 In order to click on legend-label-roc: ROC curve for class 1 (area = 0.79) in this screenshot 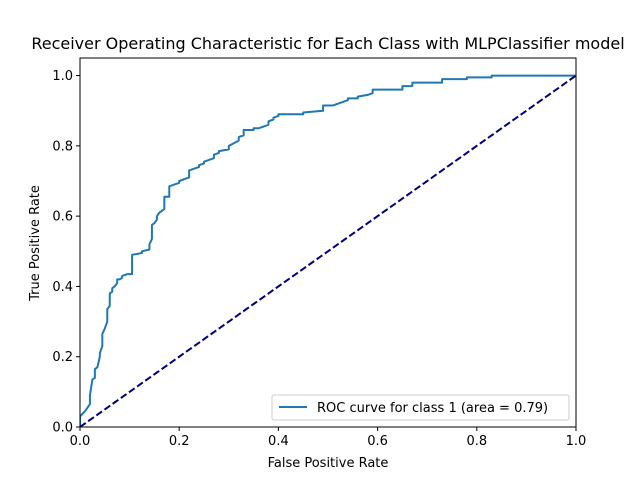, I will do `click(432, 408)`.